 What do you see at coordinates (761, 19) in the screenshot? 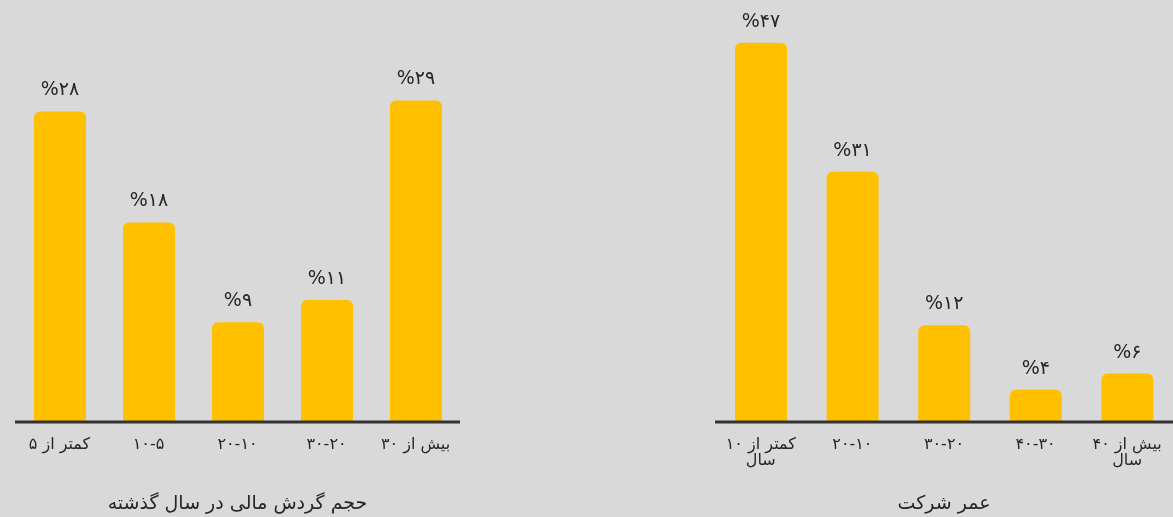
I see `data-label: %۴۷` at bounding box center [761, 19].